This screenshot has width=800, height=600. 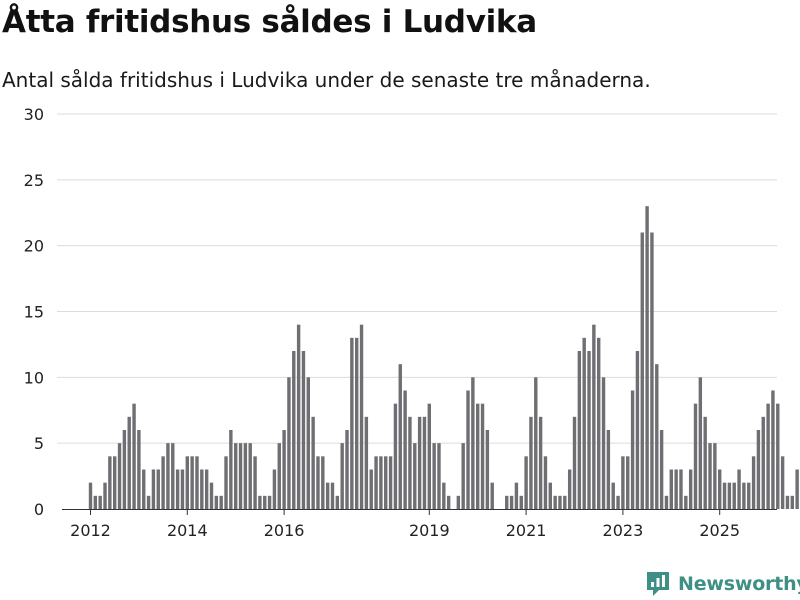 I want to click on x-tick-label: 2019, so click(x=429, y=530).